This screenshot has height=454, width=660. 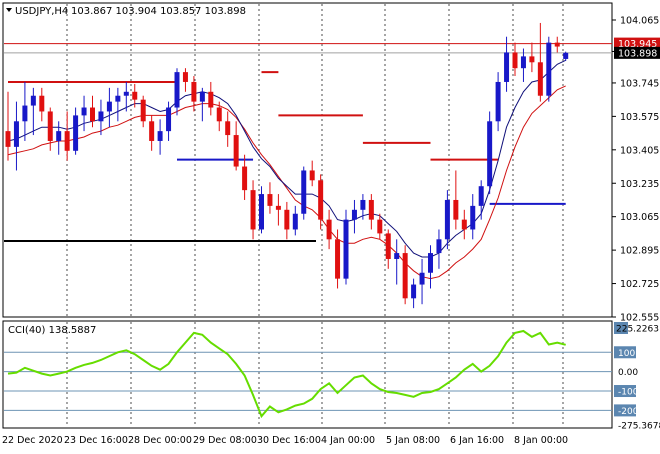 I want to click on time-axis-label: 30 Dec 16:00, so click(x=289, y=440).